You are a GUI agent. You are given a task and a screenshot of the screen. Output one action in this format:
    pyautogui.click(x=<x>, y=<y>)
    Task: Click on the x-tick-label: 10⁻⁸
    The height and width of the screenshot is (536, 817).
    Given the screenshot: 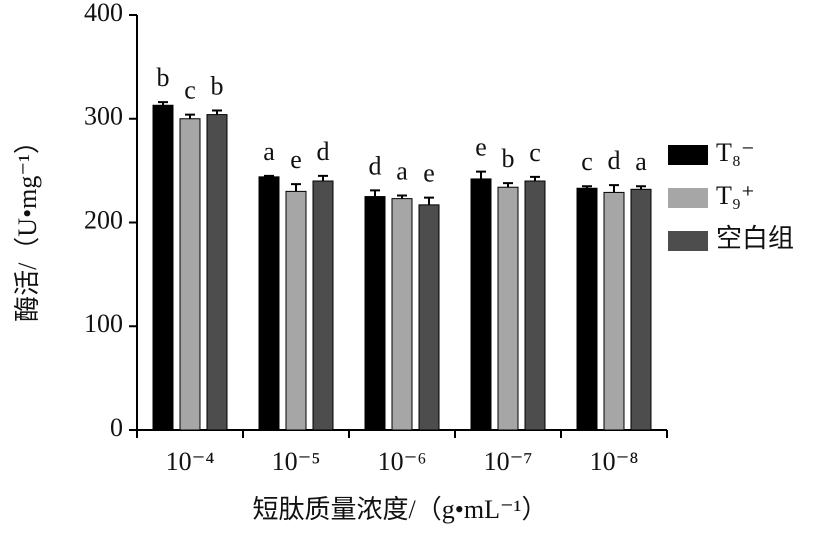 What is the action you would take?
    pyautogui.click(x=614, y=461)
    